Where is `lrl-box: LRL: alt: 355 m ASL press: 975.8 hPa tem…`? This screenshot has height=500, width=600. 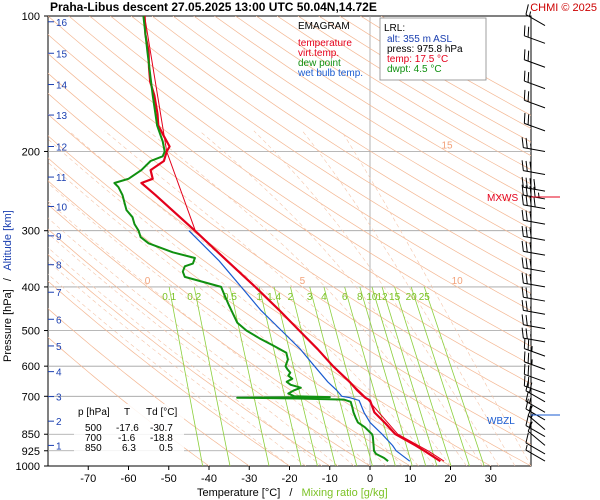 lrl-box: LRL: alt: 355 m ASL press: 975.8 hPa tem… is located at coordinates (433, 49).